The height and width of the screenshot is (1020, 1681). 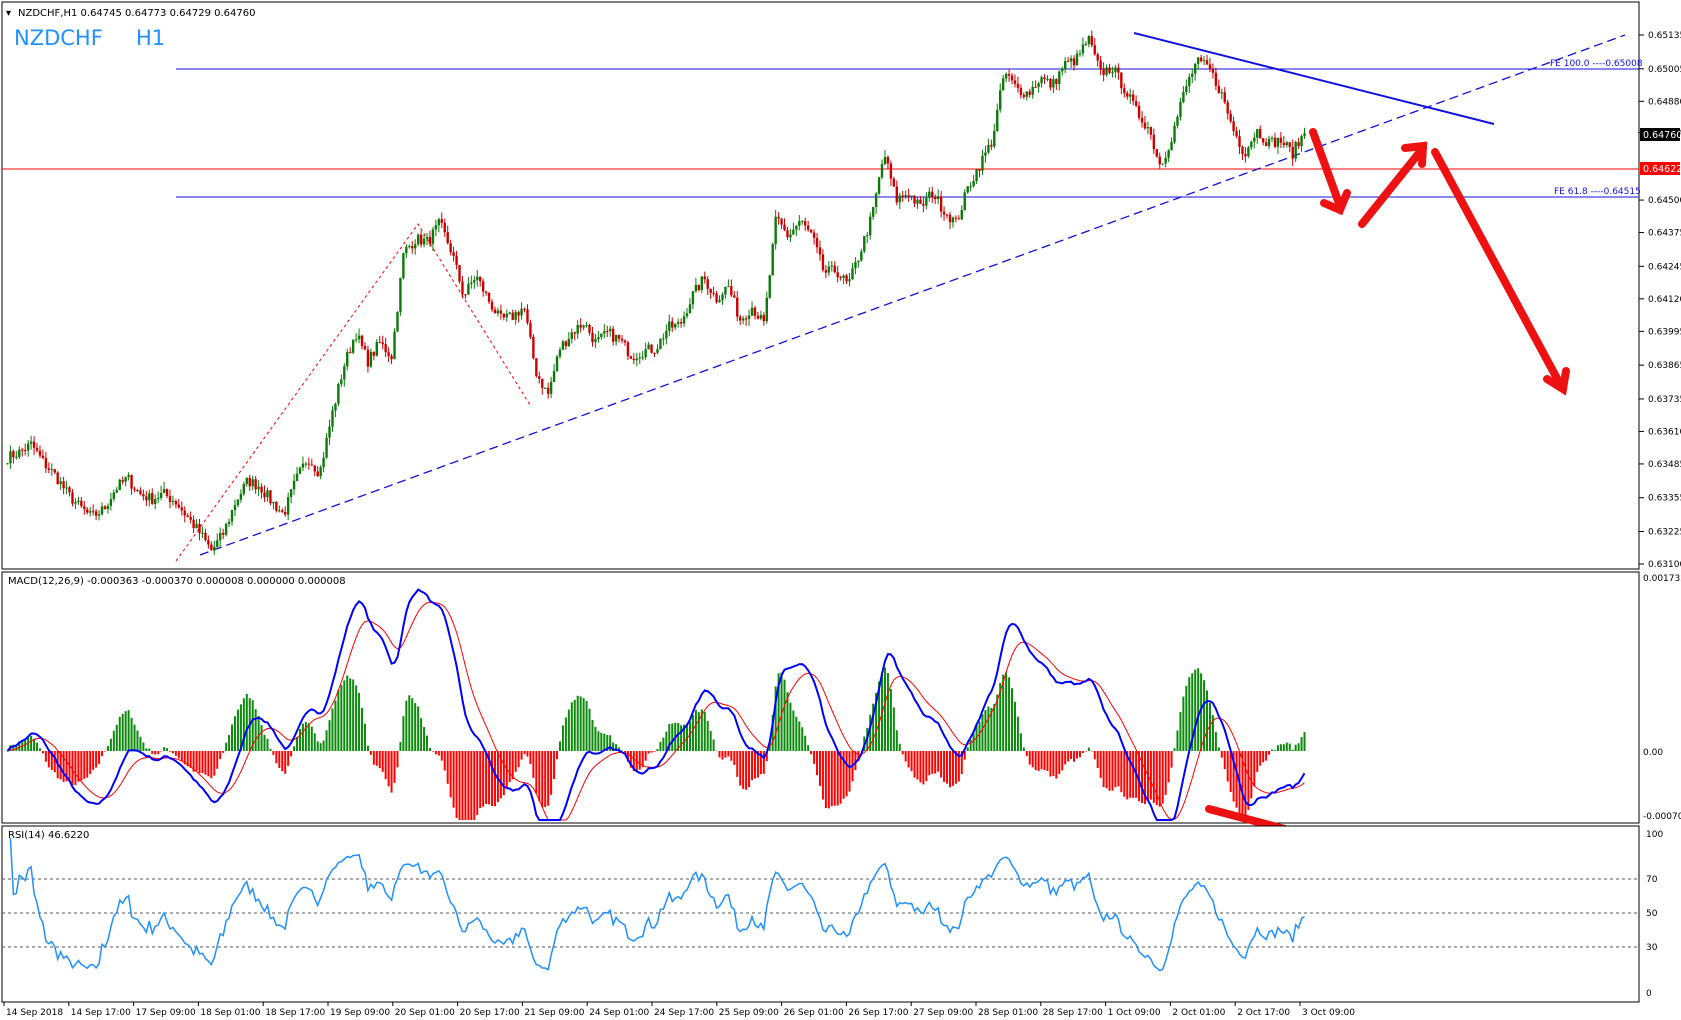 I want to click on fe-61-8-label: FE 61.8 ----0.64515, so click(x=1597, y=192).